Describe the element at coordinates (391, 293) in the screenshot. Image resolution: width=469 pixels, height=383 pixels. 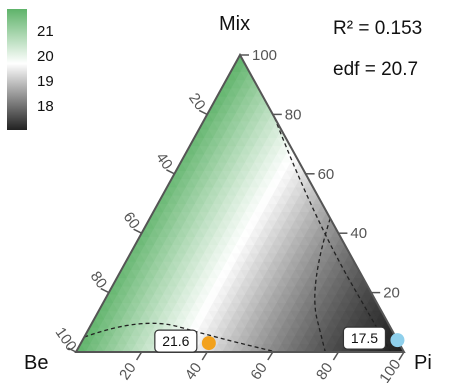
I see `tick-label-mix-20: 20` at that location.